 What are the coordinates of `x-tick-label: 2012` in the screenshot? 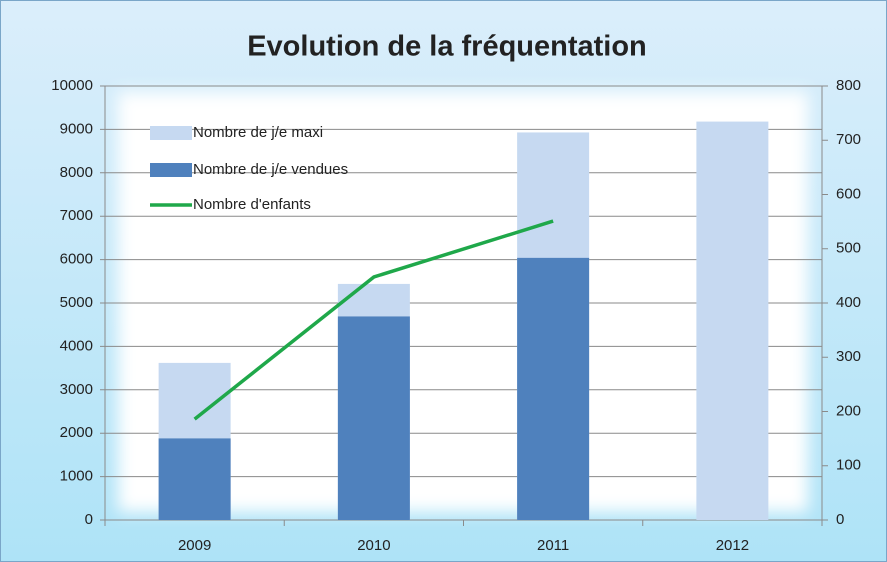 It's located at (732, 545).